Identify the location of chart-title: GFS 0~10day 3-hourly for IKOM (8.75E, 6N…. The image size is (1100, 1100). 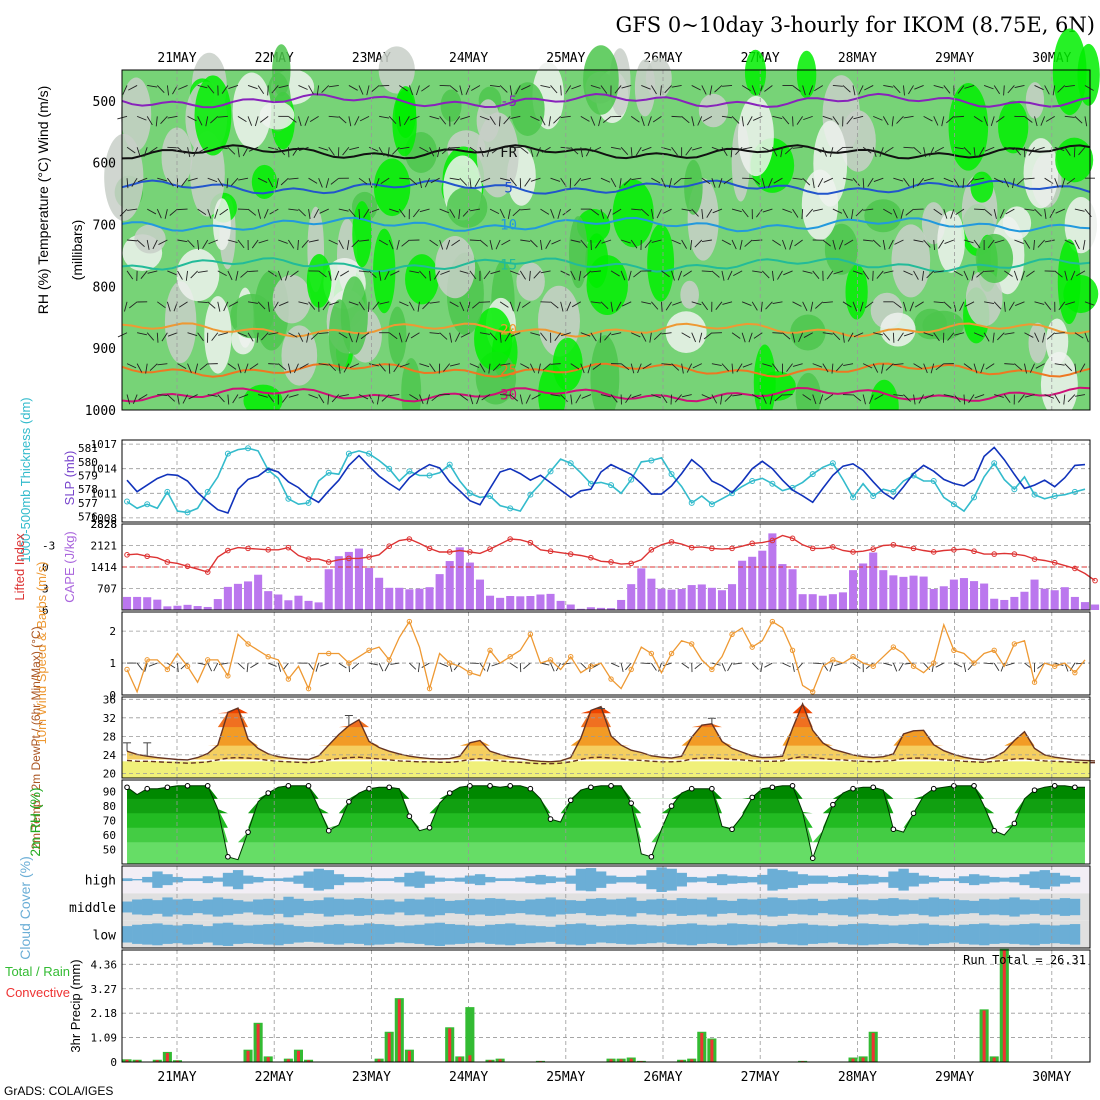
(855, 25).